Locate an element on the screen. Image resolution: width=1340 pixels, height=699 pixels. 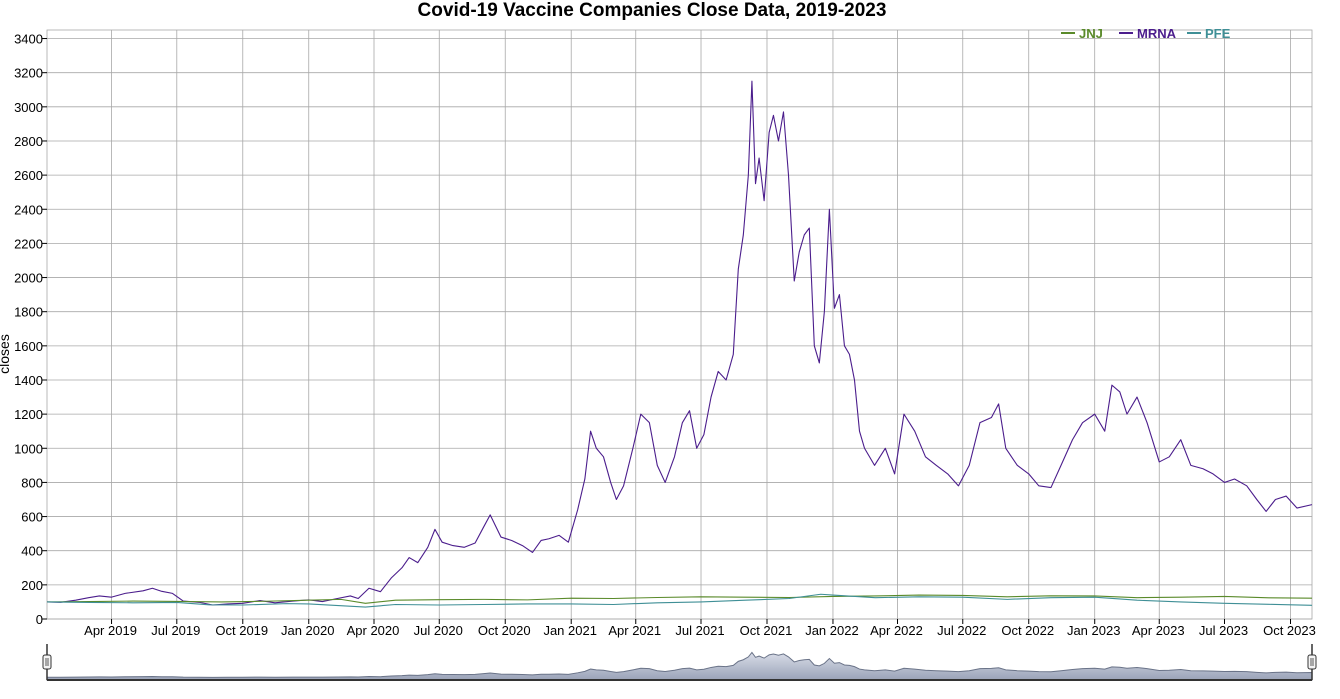
legend-item-mrna: MRNA is located at coordinates (1148, 33).